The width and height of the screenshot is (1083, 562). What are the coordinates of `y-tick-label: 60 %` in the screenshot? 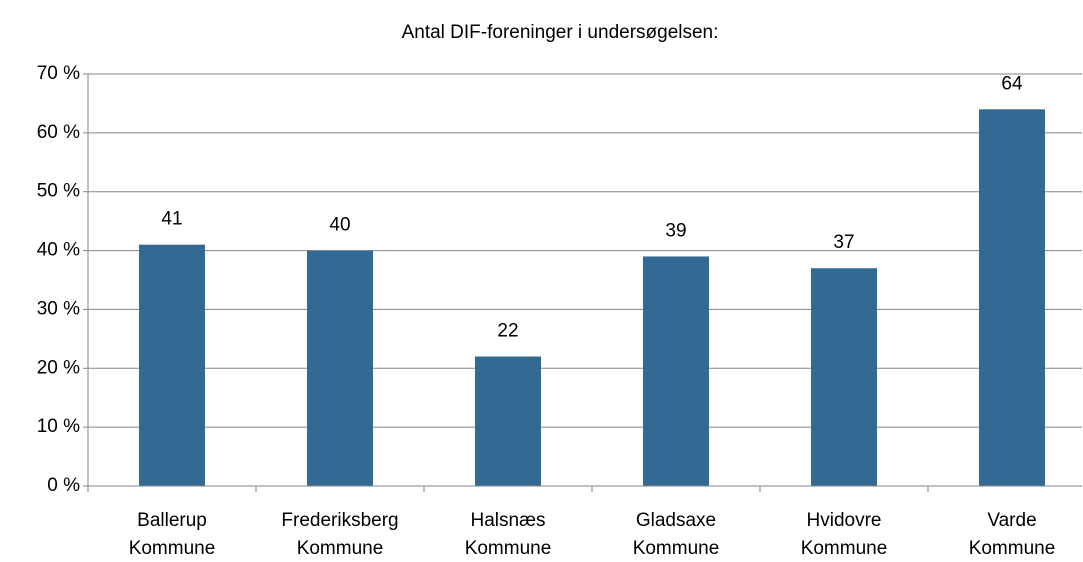 It's located at (58, 132).